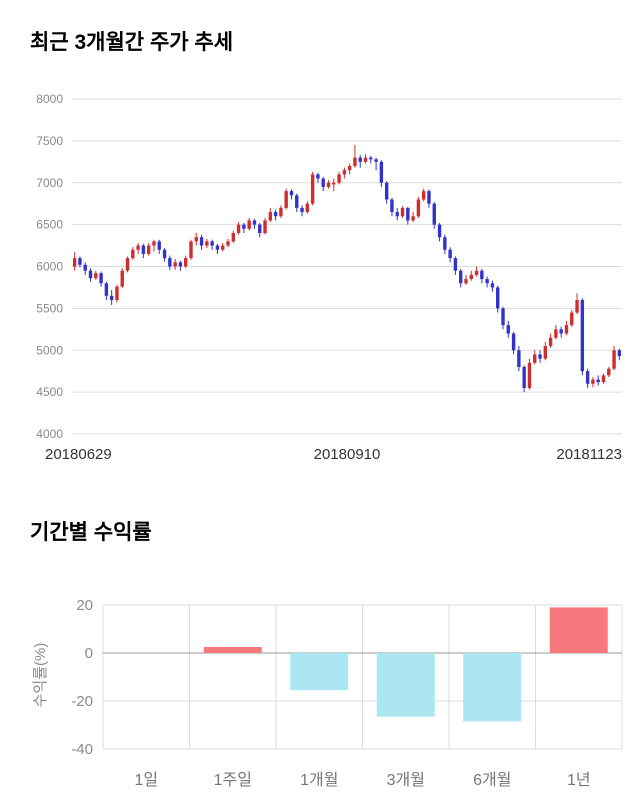 The image size is (640, 810). What do you see at coordinates (49, 183) in the screenshot?
I see `y-tick-label: 7000` at bounding box center [49, 183].